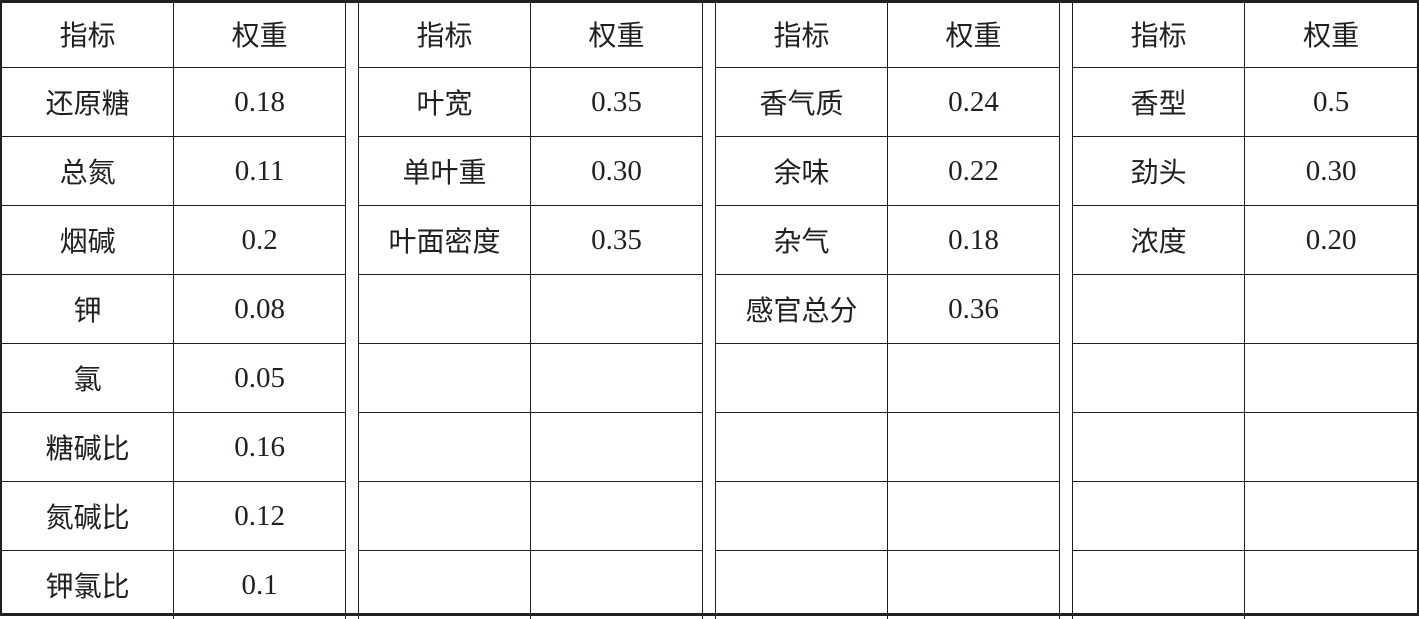 This screenshot has height=619, width=1419. Describe the element at coordinates (974, 171) in the screenshot. I see `weight-cell: 0.22` at that location.